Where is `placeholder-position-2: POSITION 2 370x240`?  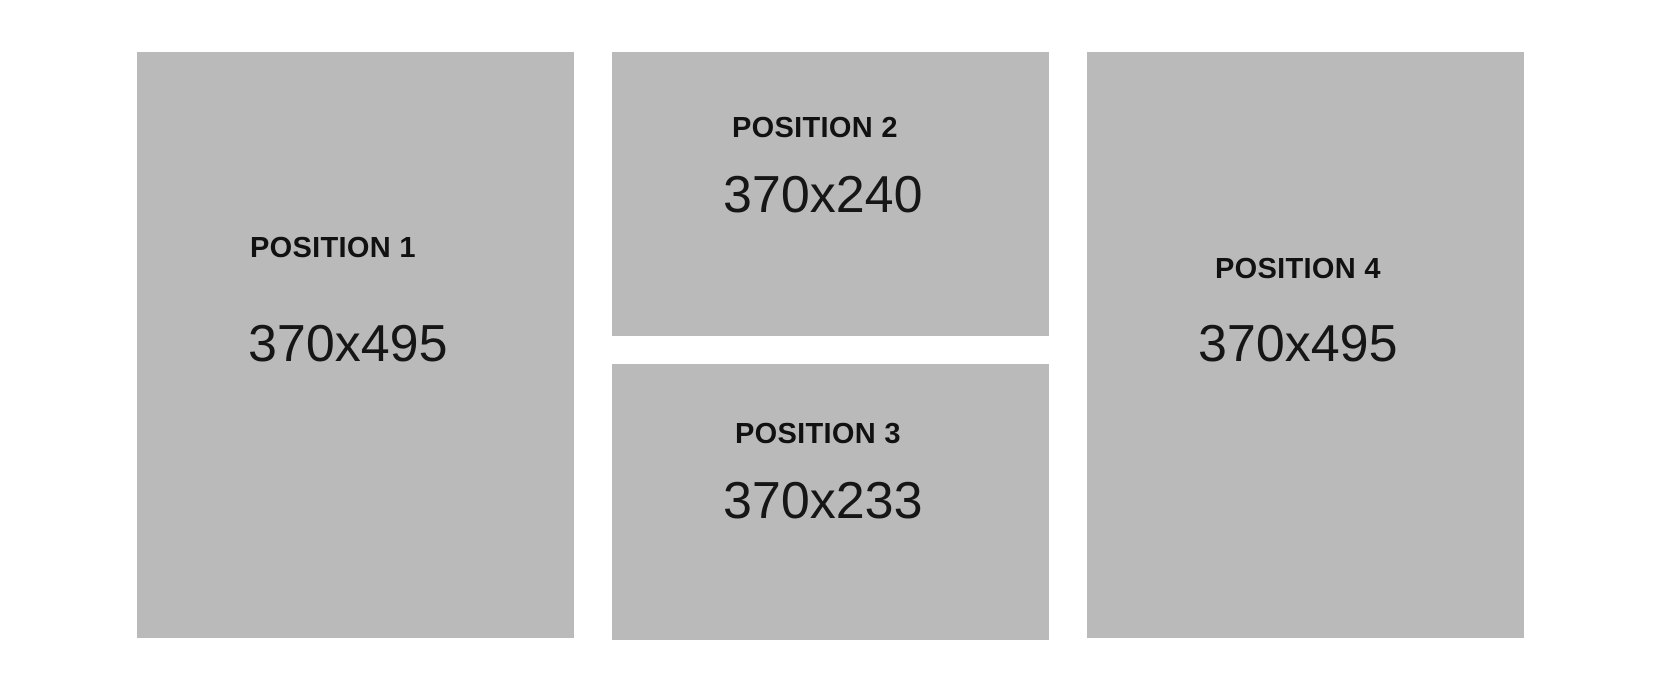 placeholder-position-2: POSITION 2 370x240 is located at coordinates (830, 194).